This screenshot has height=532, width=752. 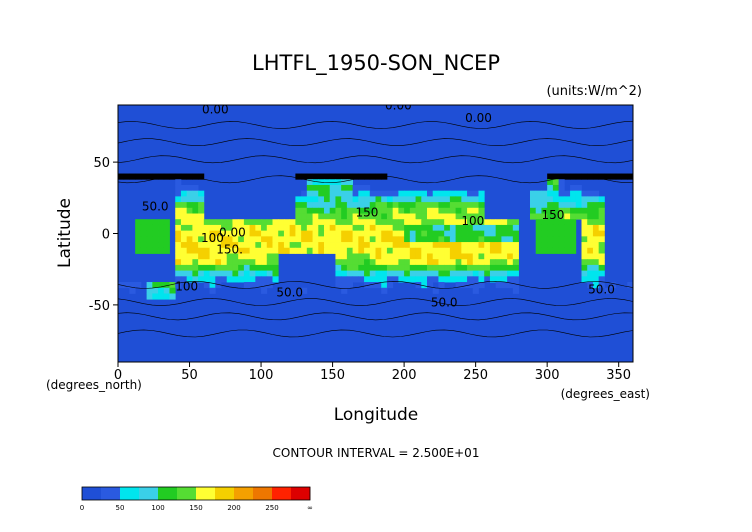 What do you see at coordinates (149, 493) in the screenshot?
I see `colorbar-swatch` at bounding box center [149, 493].